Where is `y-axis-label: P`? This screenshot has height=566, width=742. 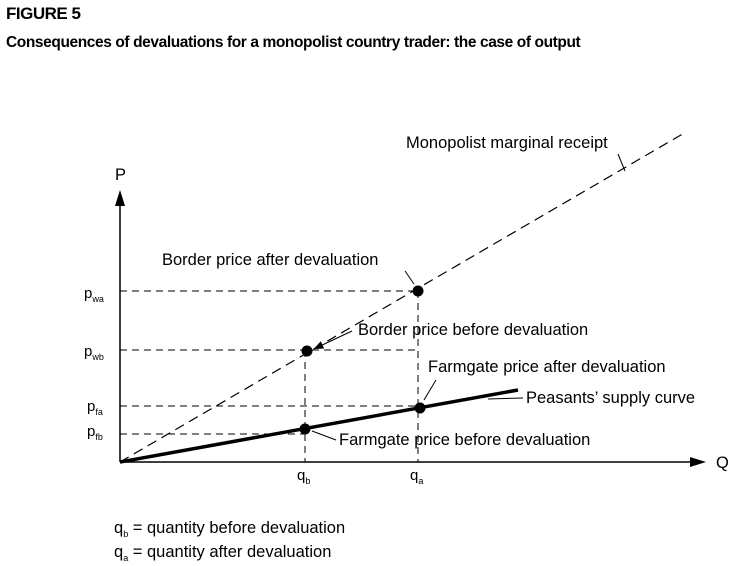 y-axis-label: P is located at coordinates (120, 175).